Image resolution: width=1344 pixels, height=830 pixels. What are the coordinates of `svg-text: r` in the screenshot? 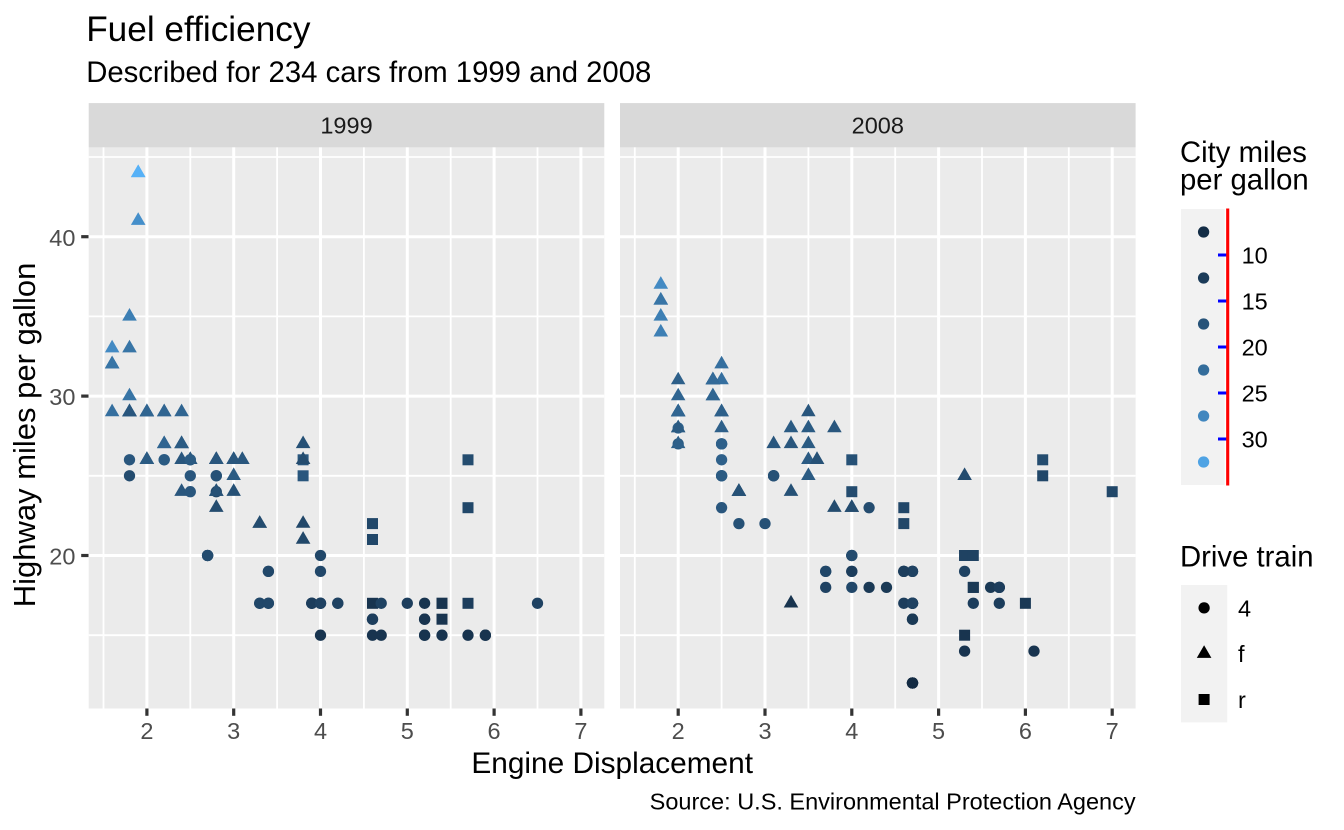 It's located at (1242, 700).